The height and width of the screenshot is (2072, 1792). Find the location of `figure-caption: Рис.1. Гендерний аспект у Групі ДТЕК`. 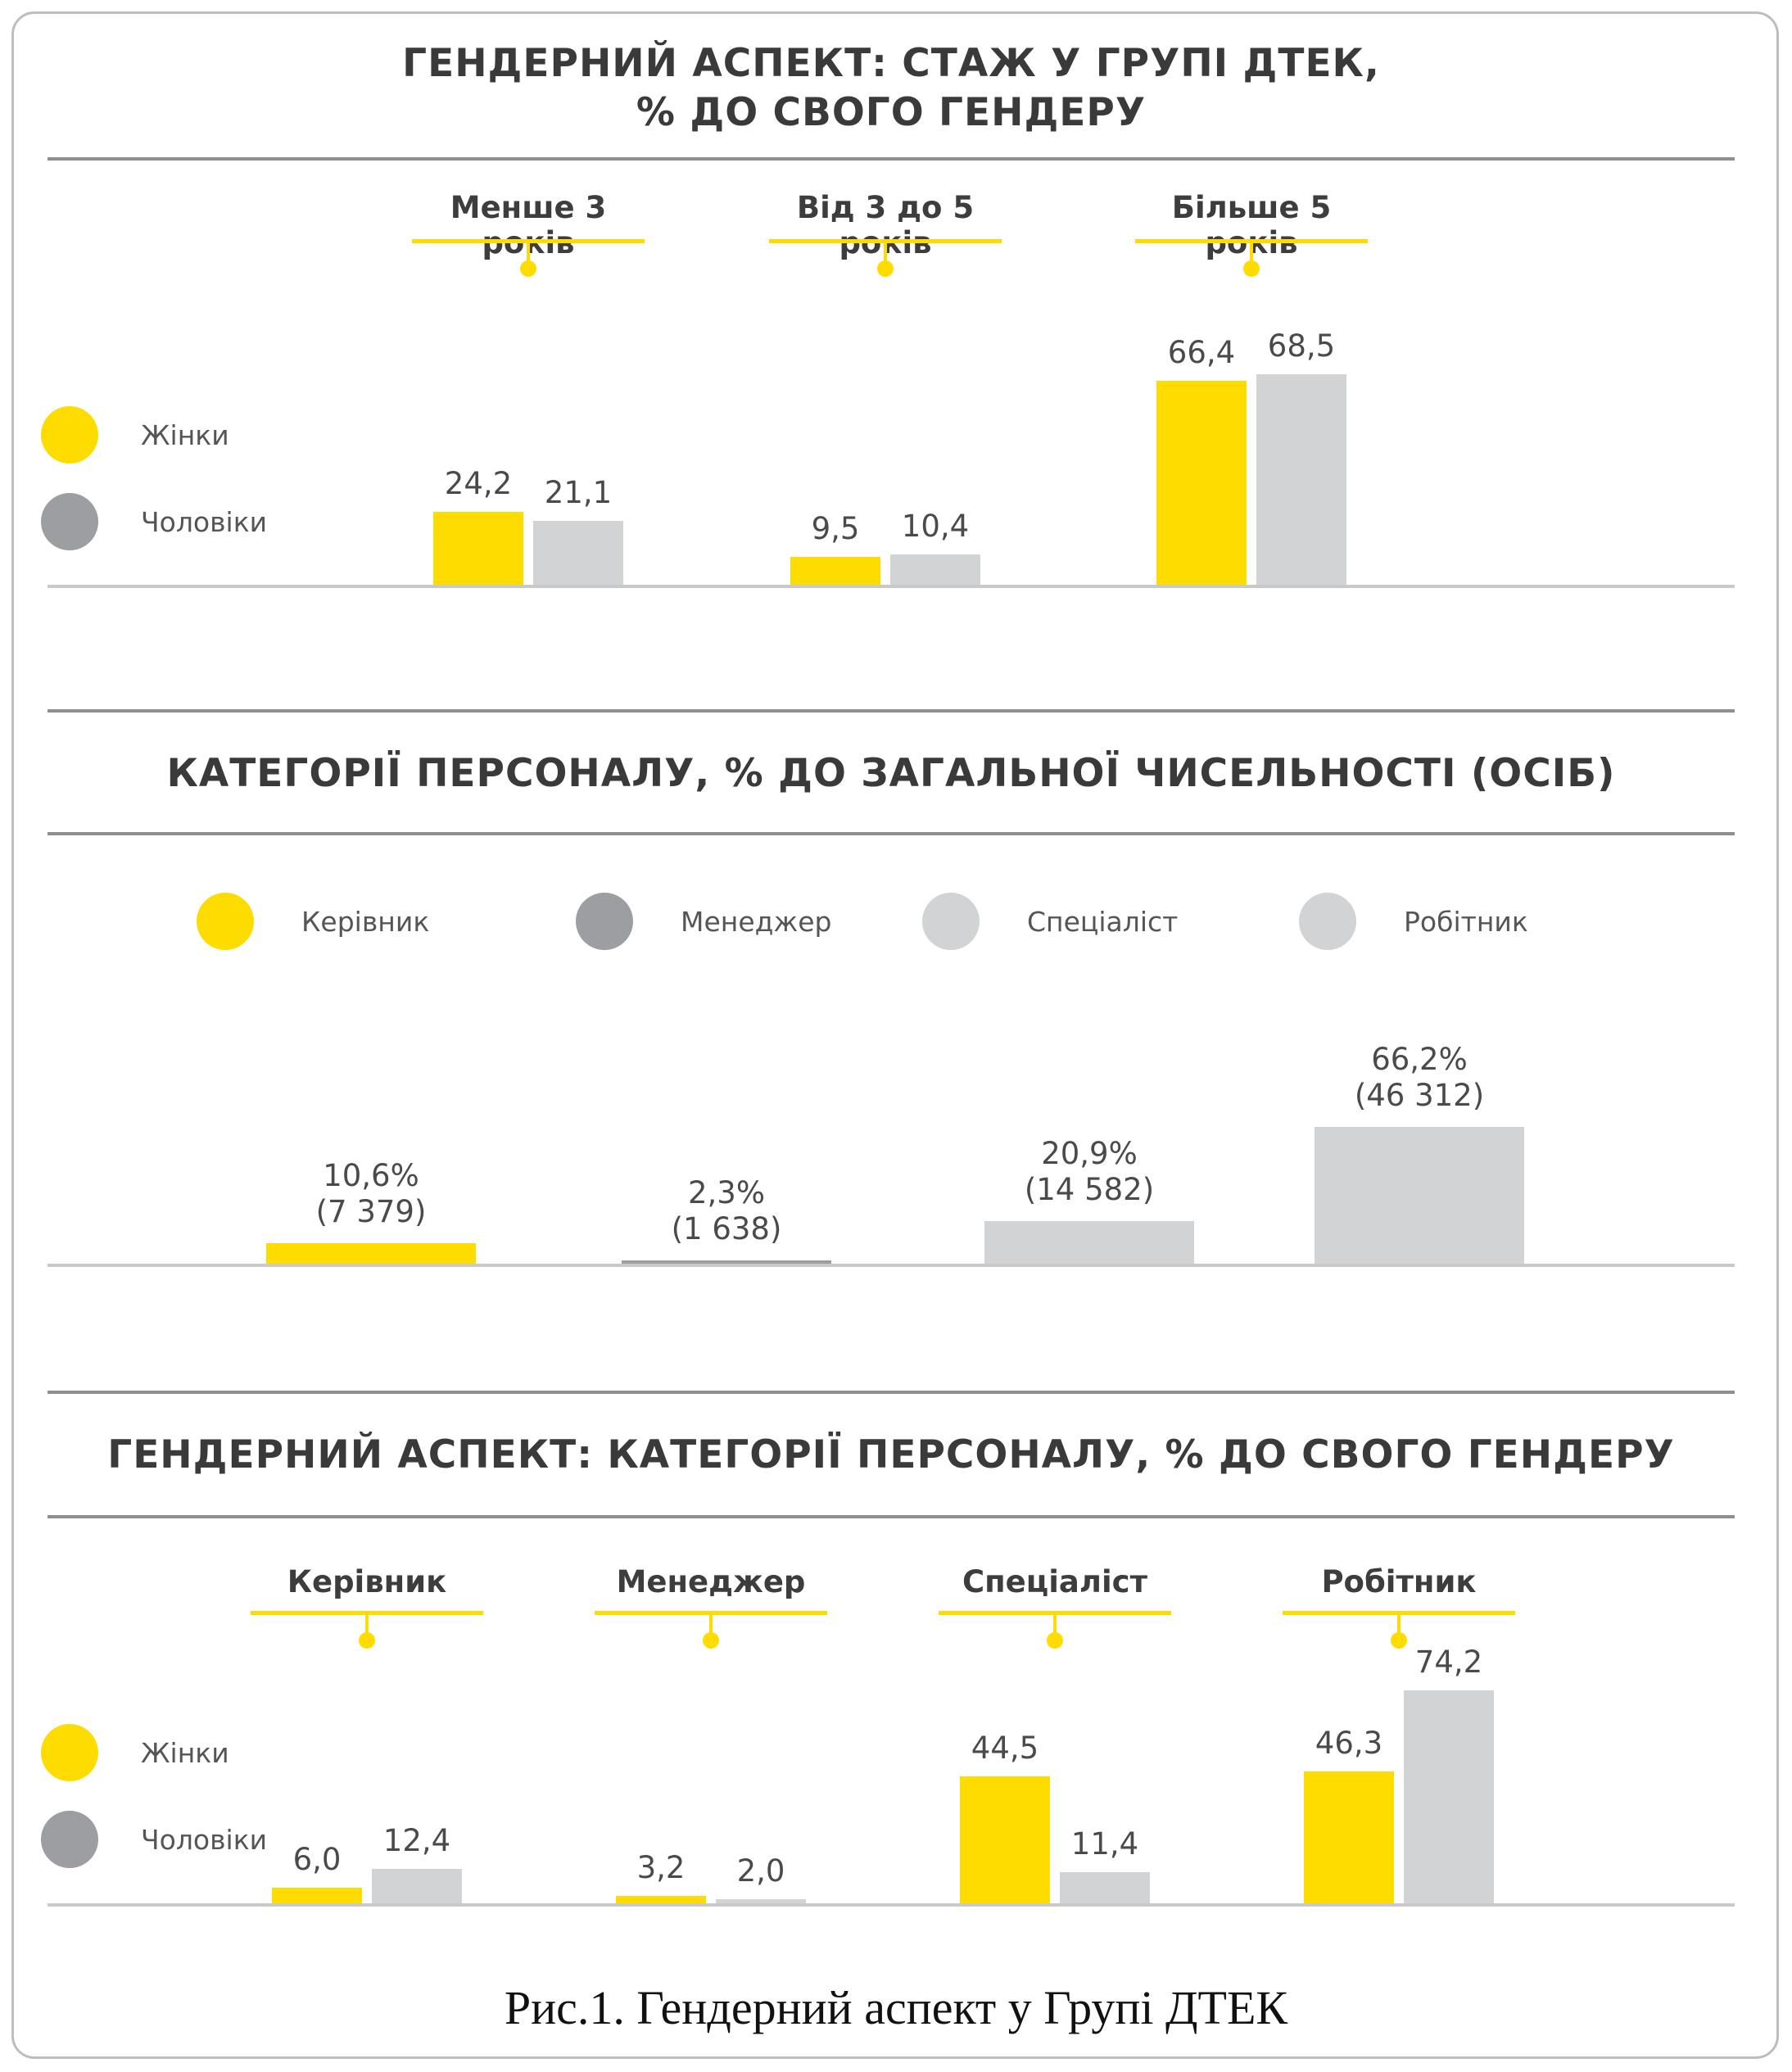

figure-caption: Рис.1. Гендерний аспект у Групі ДТЕК is located at coordinates (896, 2008).